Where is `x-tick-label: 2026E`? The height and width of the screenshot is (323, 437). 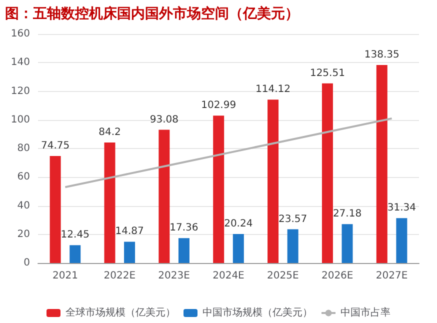
x-tick-label: 2026E is located at coordinates (337, 276).